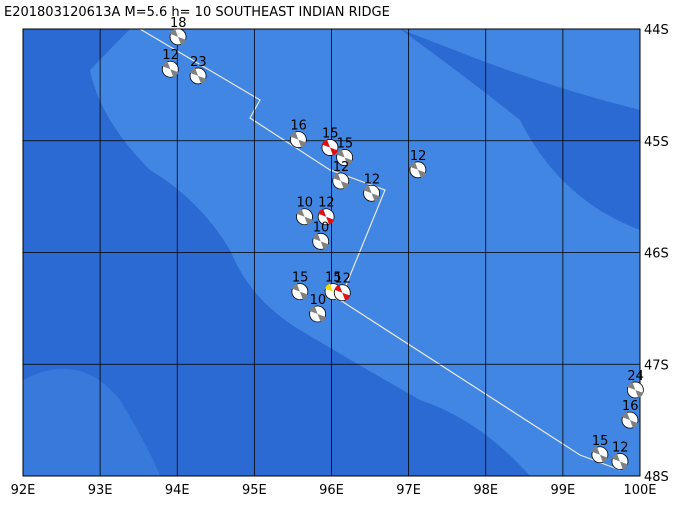 The height and width of the screenshot is (509, 689). What do you see at coordinates (656, 254) in the screenshot?
I see `y-tick-label: 46S` at bounding box center [656, 254].